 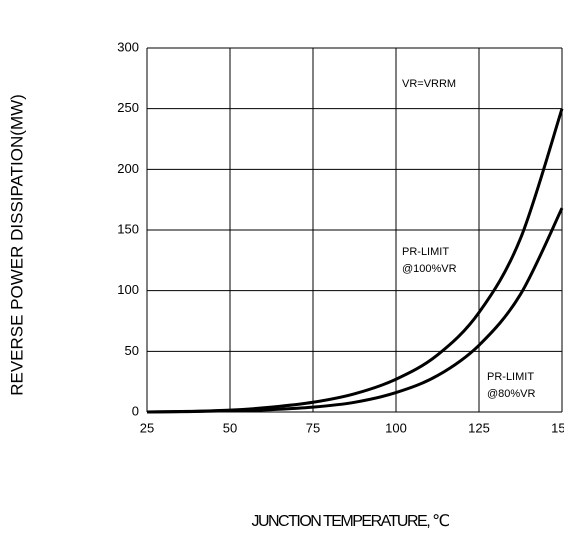 I want to click on y-tick-label: 50, so click(x=132, y=350).